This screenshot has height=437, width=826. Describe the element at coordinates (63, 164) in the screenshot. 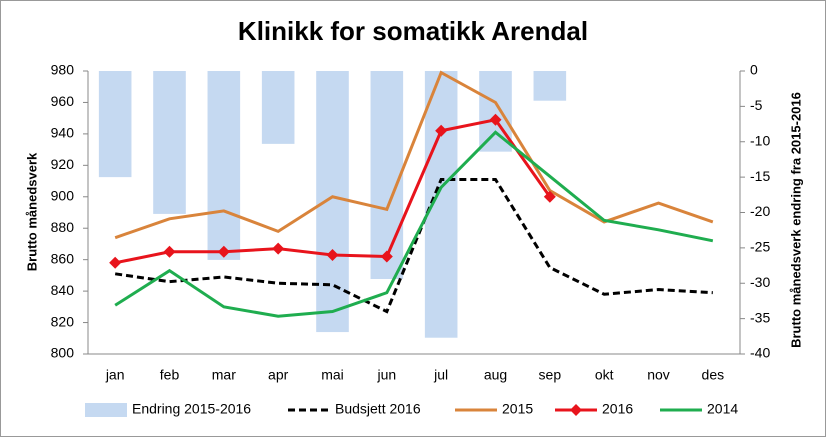

I see `y-tick-label: 920` at that location.